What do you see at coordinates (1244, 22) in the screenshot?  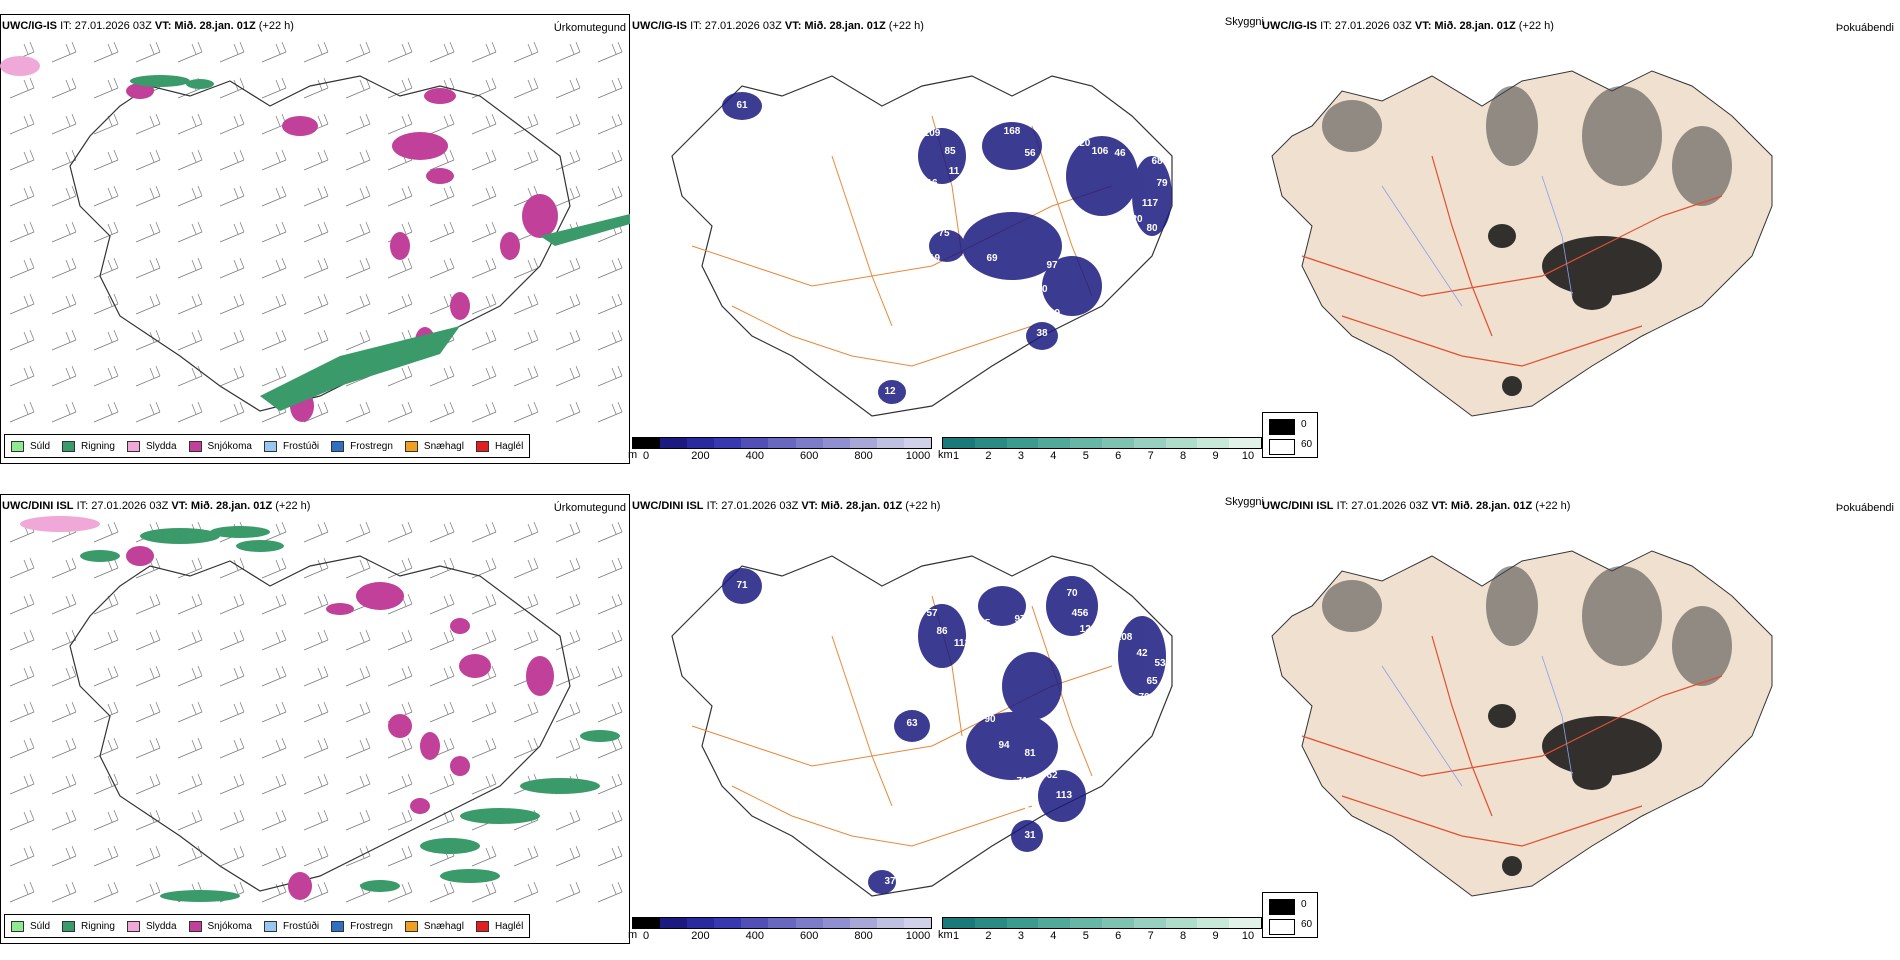 I see `field-title: Skyggni` at bounding box center [1244, 22].